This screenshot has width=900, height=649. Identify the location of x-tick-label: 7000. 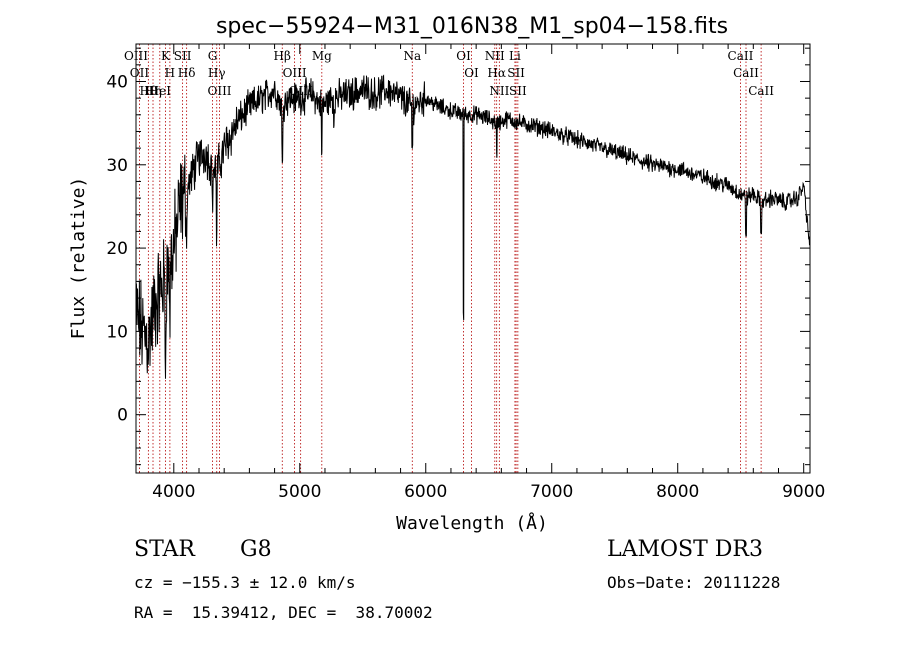
(551, 492).